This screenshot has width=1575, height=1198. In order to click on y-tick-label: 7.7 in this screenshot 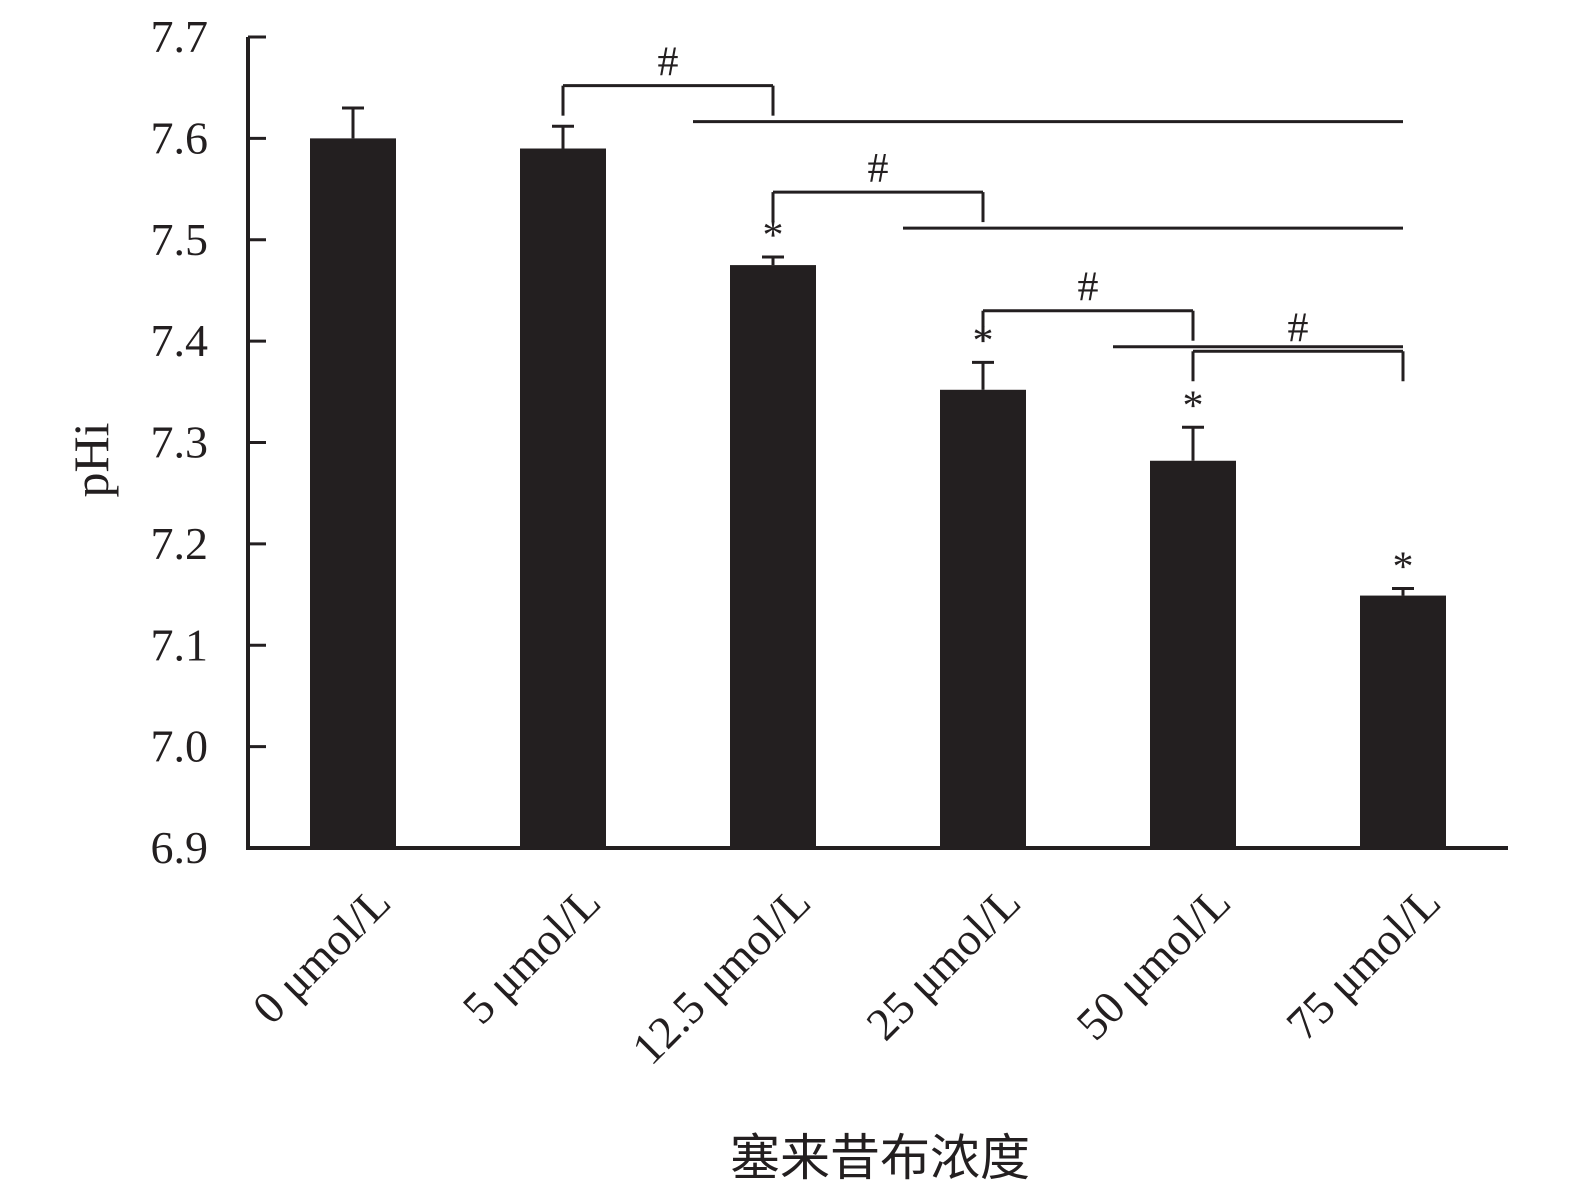, I will do `click(180, 36)`.